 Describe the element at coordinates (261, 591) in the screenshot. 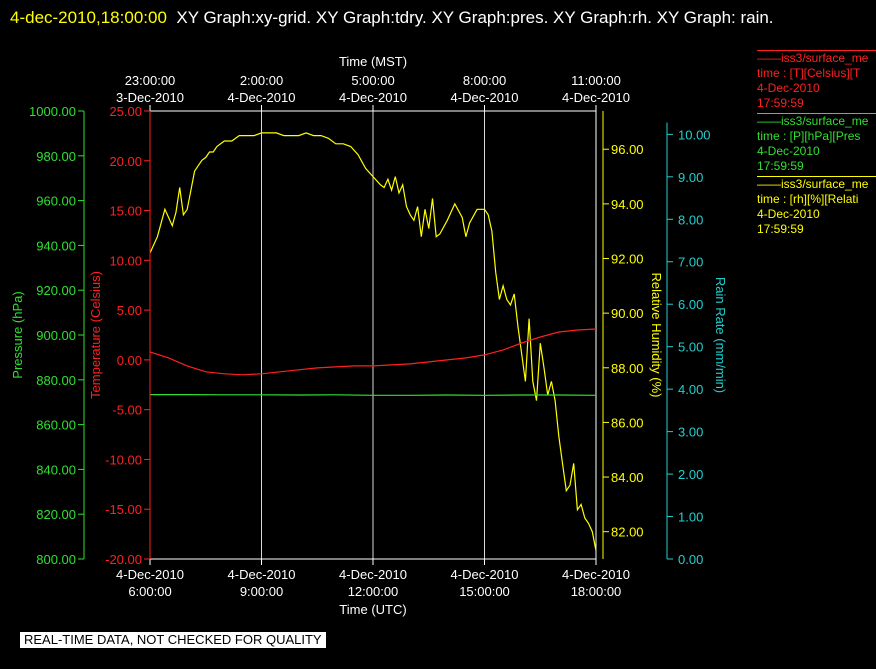

I see `x-bottom-tick-time: 9:00:00` at that location.